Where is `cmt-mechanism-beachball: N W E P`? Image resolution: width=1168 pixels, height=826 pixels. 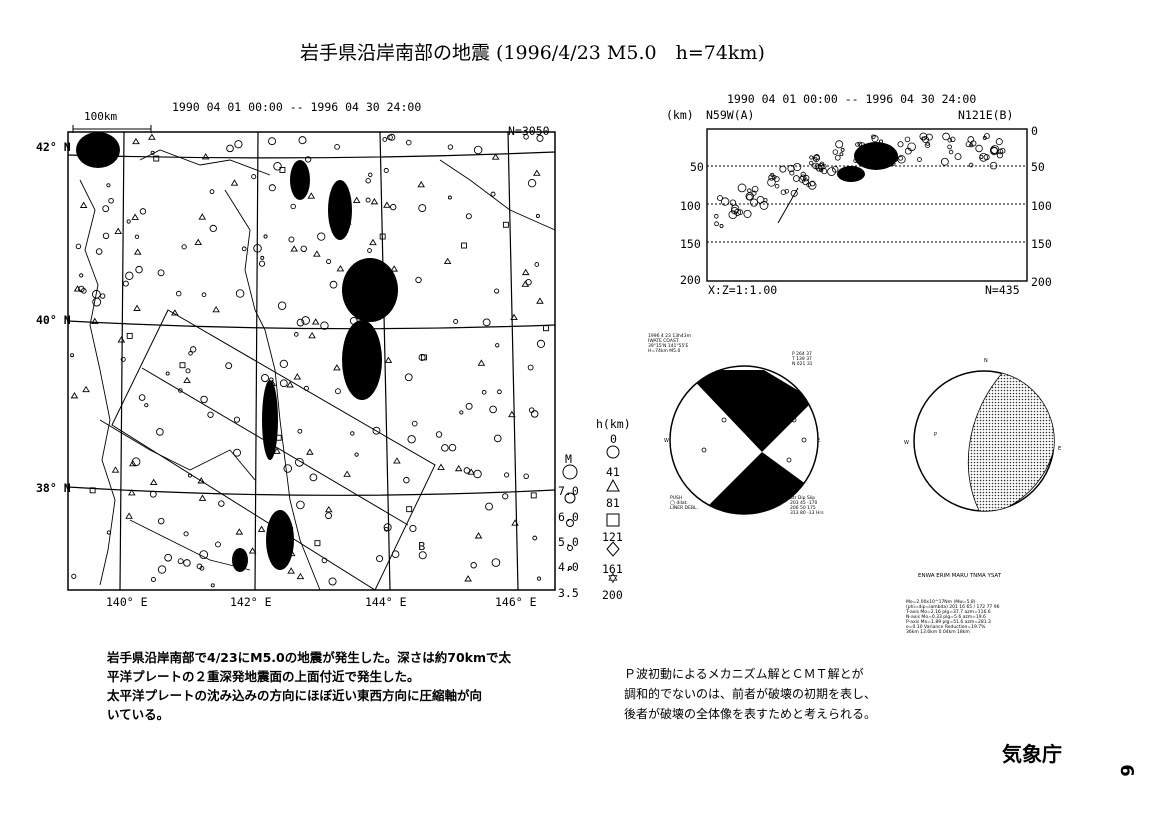
cmt-mechanism-beachball: N W E P is located at coordinates (982, 435).